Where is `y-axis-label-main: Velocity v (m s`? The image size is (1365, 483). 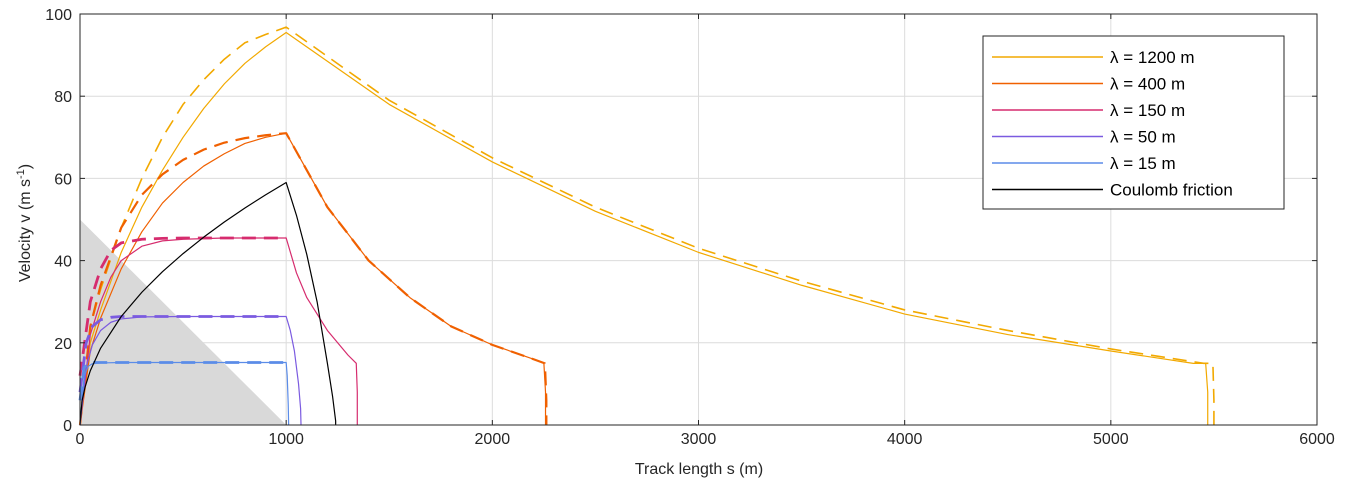 y-axis-label-main: Velocity v (m s is located at coordinates (25, 230).